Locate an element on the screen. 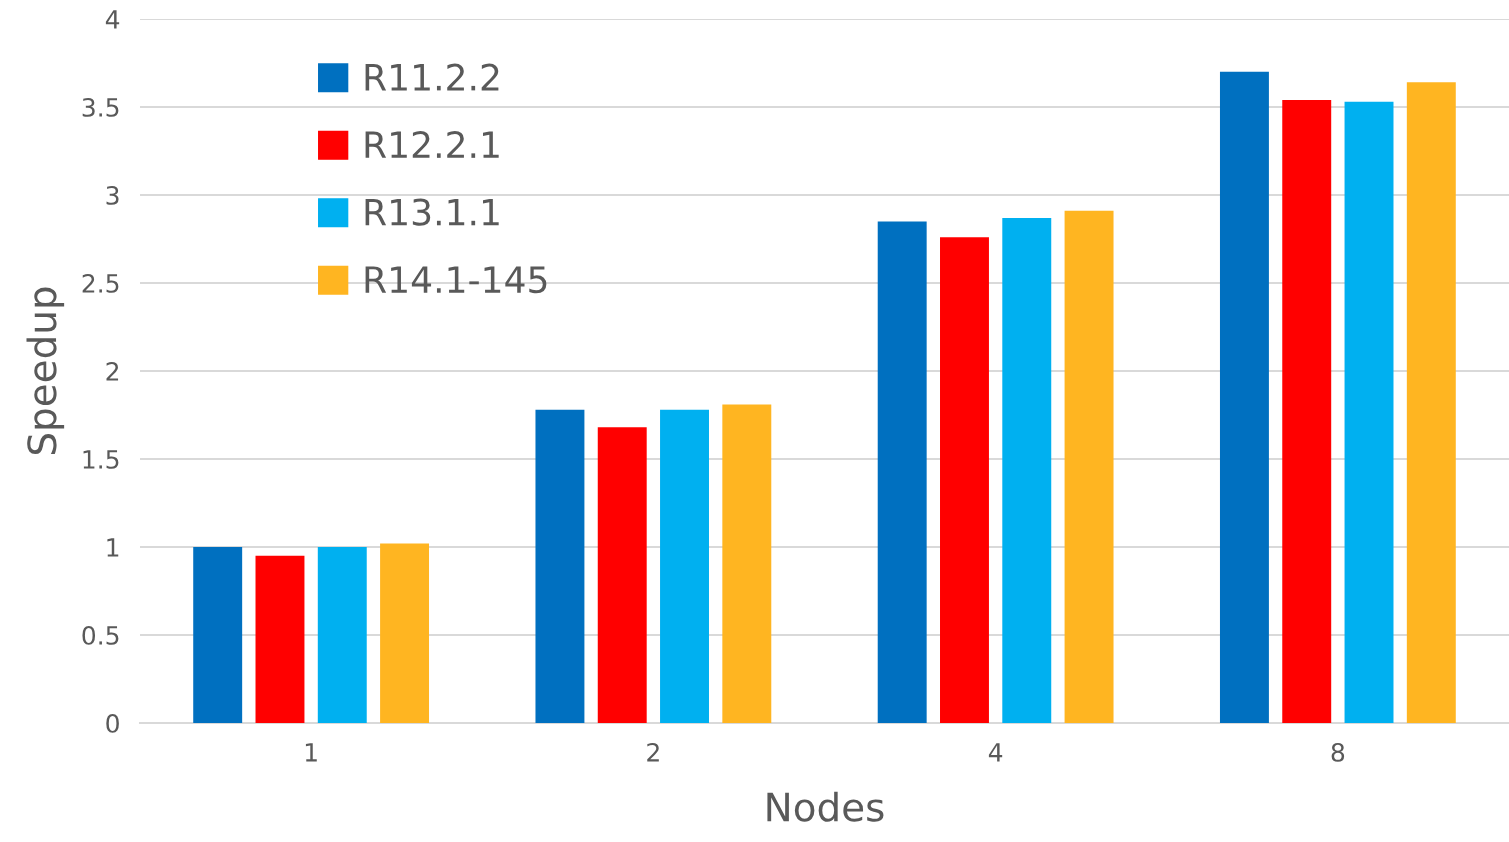  x-tick-label: 2 is located at coordinates (653, 752).